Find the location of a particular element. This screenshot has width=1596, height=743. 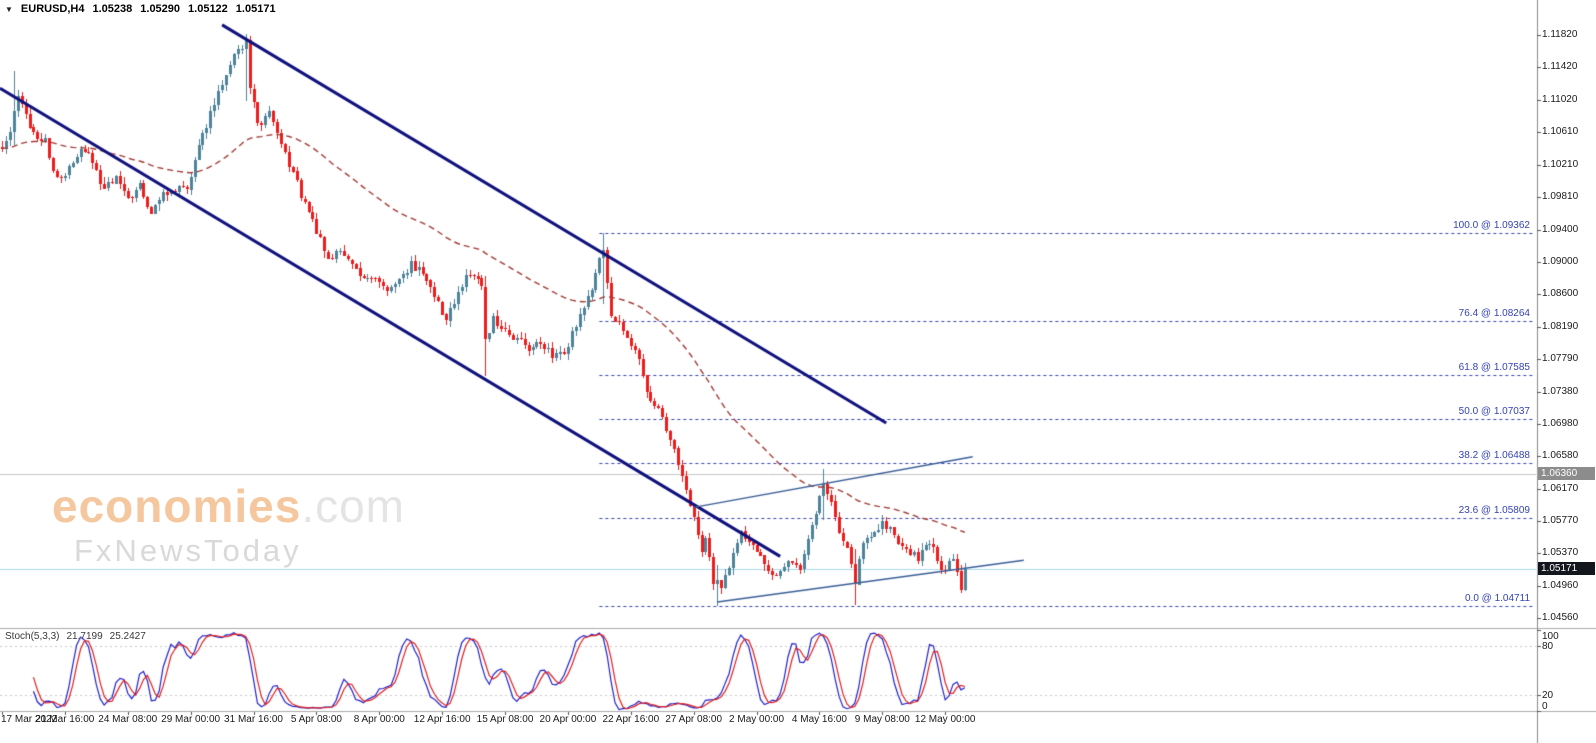

close-value: 1.05171 is located at coordinates (255, 9).